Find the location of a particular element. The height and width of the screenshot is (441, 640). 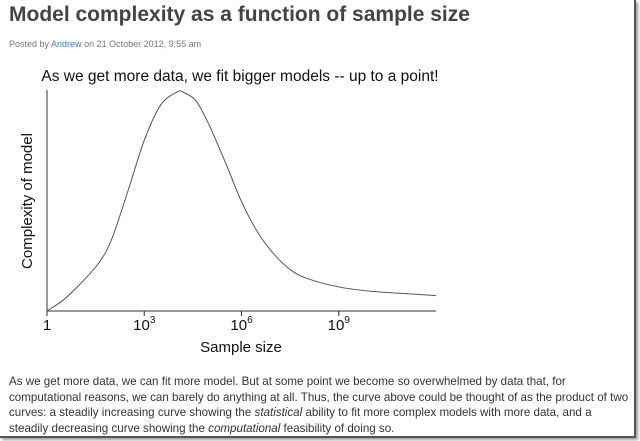

author-link: Andrew is located at coordinates (66, 44).